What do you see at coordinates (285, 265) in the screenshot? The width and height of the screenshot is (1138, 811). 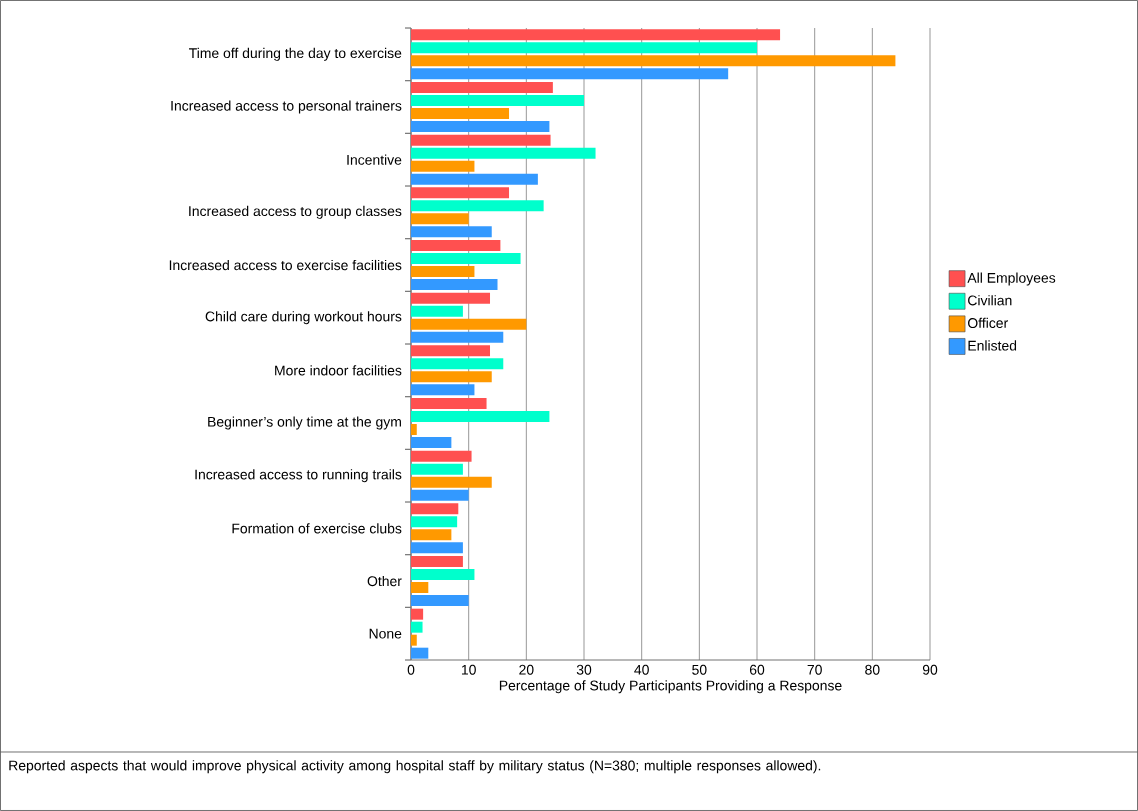 I see `y-tick-label: Increased access to exercise facilities` at bounding box center [285, 265].